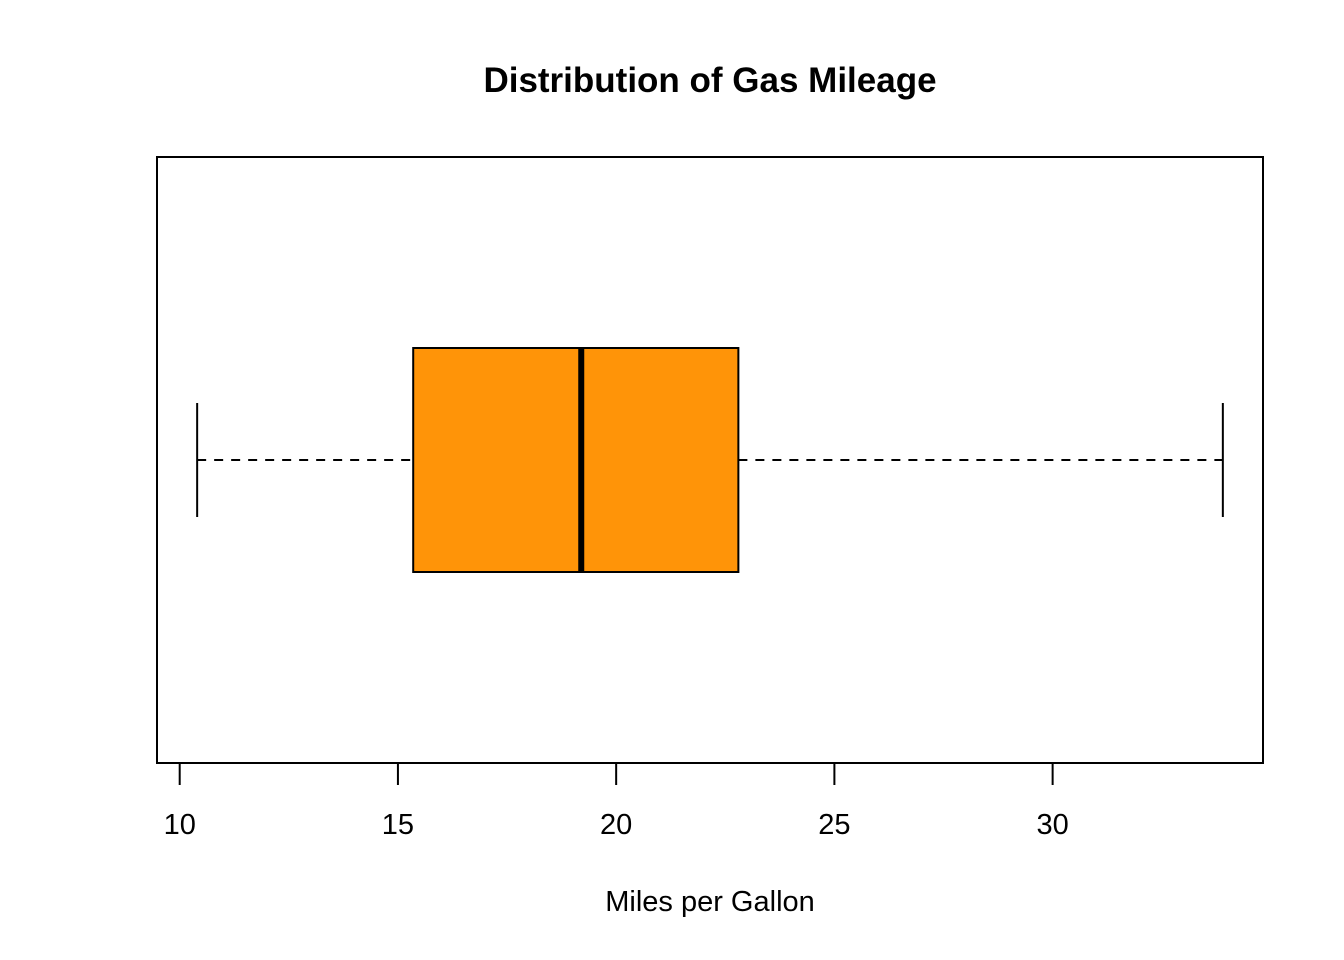  I want to click on x-tick-label: 30, so click(1052, 825).